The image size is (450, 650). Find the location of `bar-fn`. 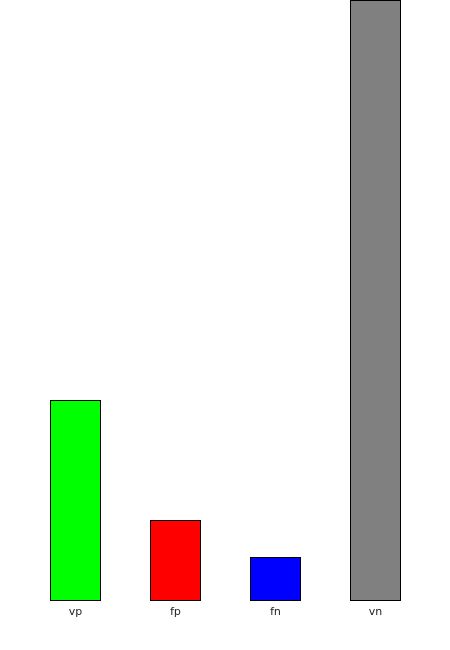

bar-fn is located at coordinates (275, 579).